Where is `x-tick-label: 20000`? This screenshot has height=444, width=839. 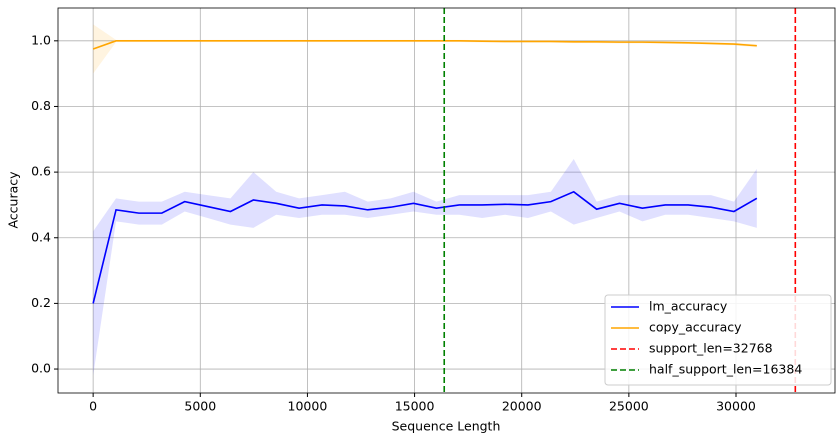 x-tick-label: 20000 is located at coordinates (522, 406).